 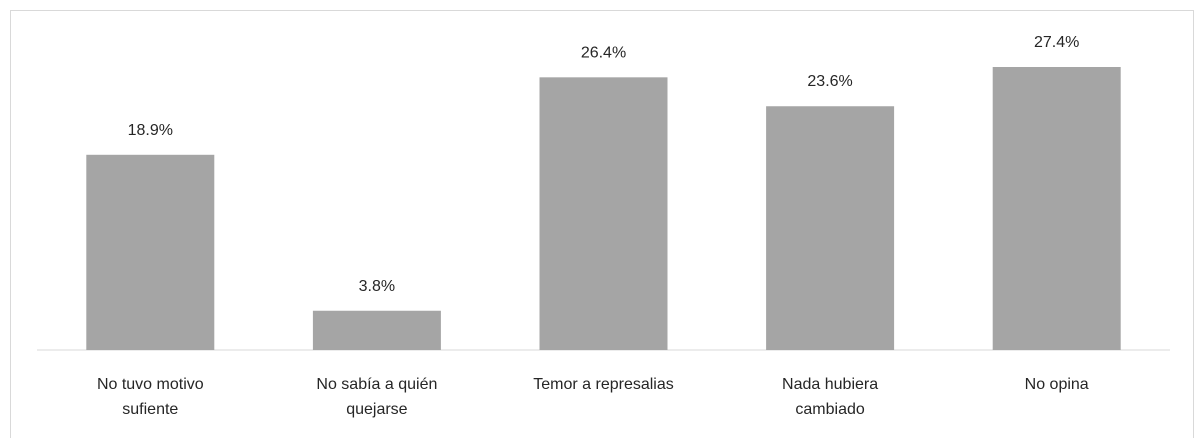 What do you see at coordinates (1056, 42) in the screenshot?
I see `data-label: 27.4%` at bounding box center [1056, 42].